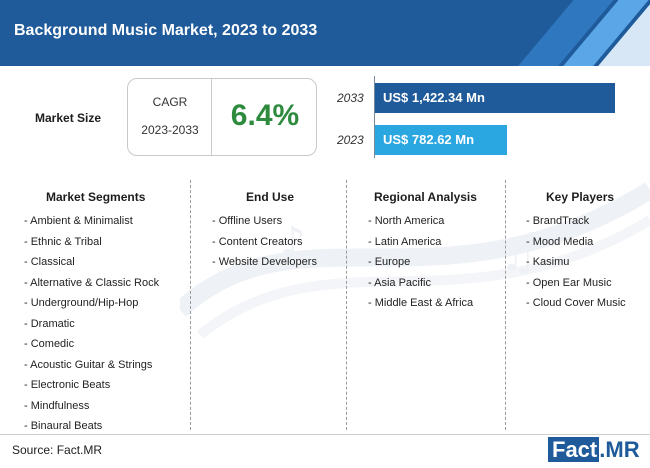 The width and height of the screenshot is (650, 468). Describe the element at coordinates (78, 221) in the screenshot. I see `list-item: - Ambient & Minimalist` at that location.